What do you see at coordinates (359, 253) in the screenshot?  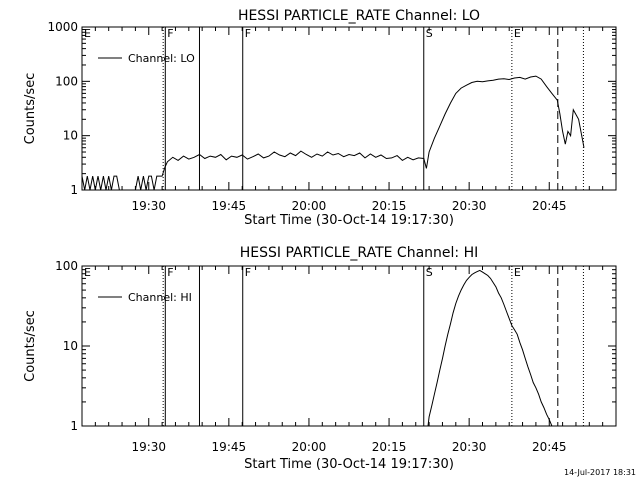 I see `chart-title: HESSI PARTICLE_RATE Channel: HI` at bounding box center [359, 253].